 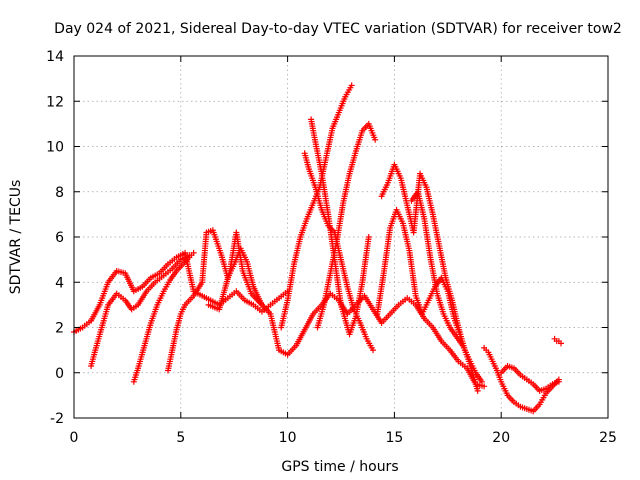 I want to click on y-tick-label: 14, so click(x=55, y=57).